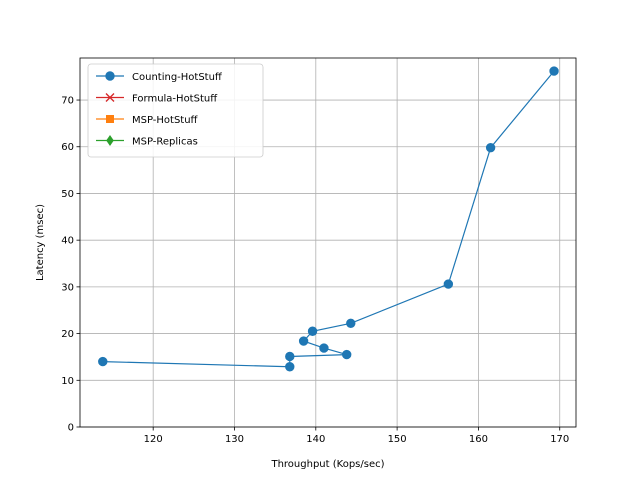 The image size is (640, 480). What do you see at coordinates (71, 428) in the screenshot?
I see `y-tick-label: 0` at bounding box center [71, 428].